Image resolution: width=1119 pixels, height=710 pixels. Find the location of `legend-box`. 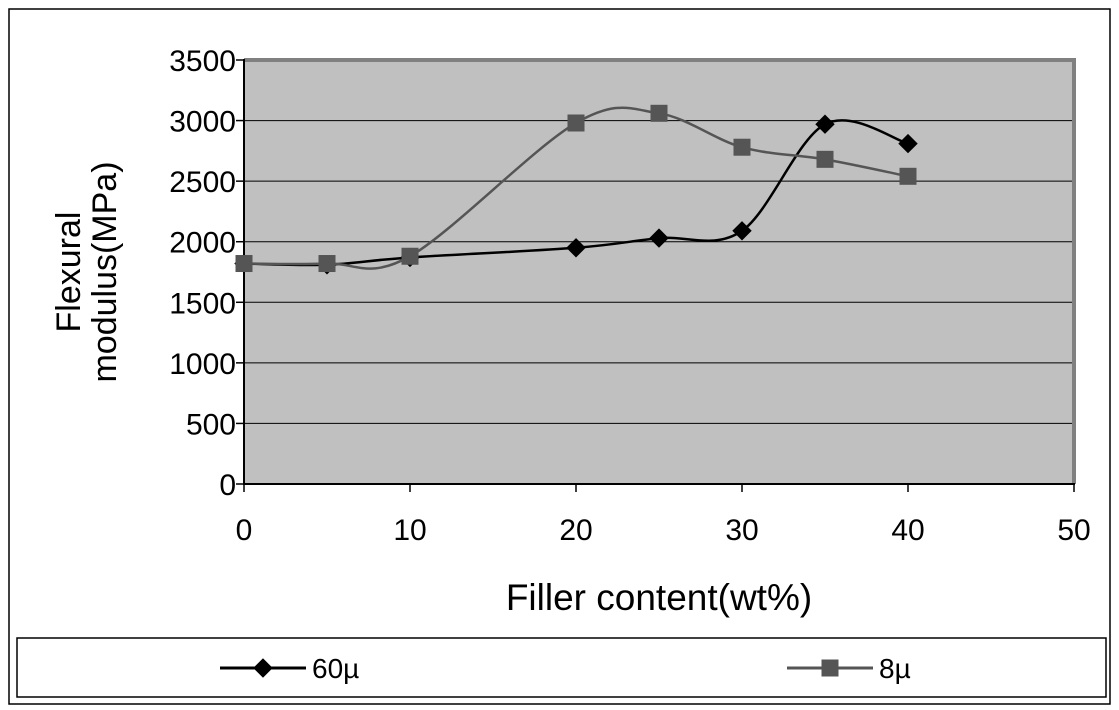

legend-box is located at coordinates (561, 667).